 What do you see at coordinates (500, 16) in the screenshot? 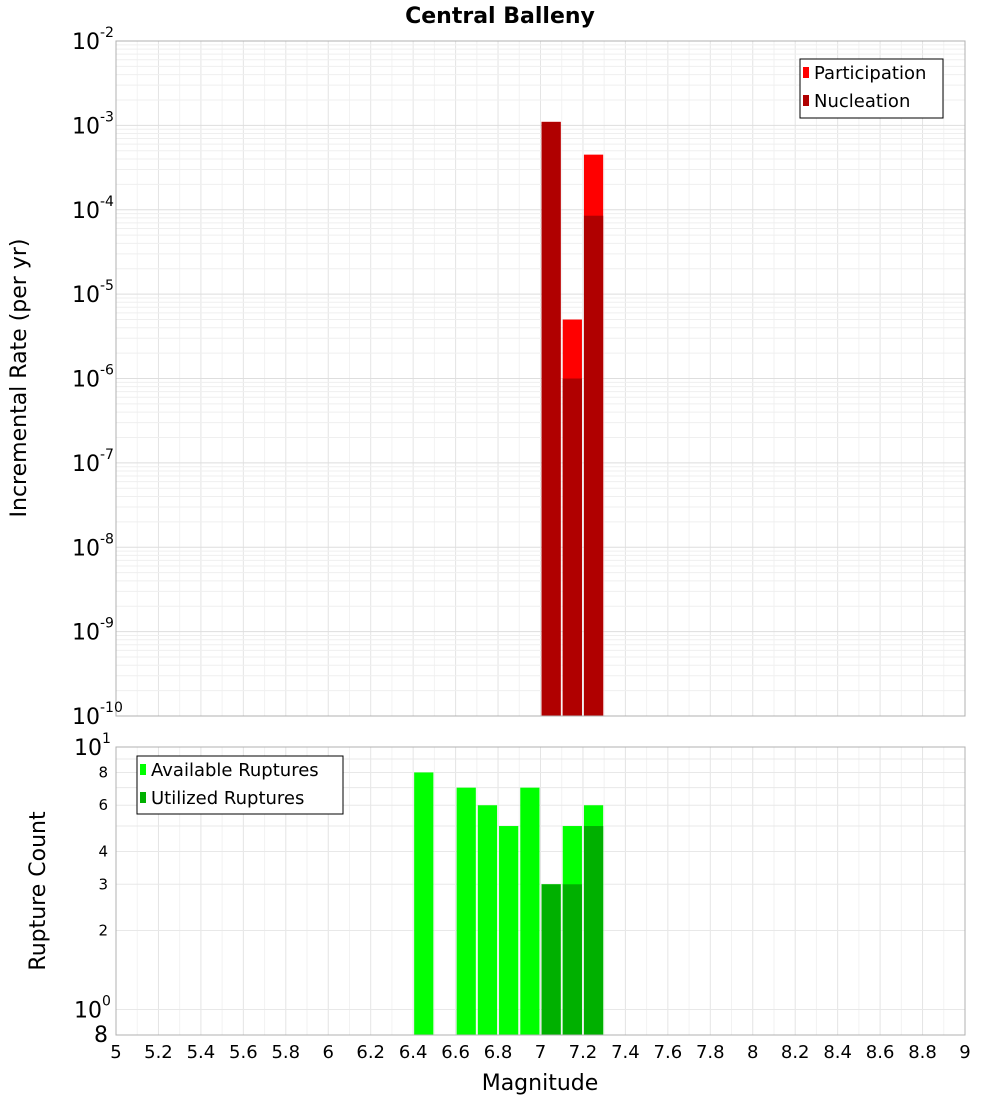
I see `chart-title: Central Balleny` at bounding box center [500, 16].